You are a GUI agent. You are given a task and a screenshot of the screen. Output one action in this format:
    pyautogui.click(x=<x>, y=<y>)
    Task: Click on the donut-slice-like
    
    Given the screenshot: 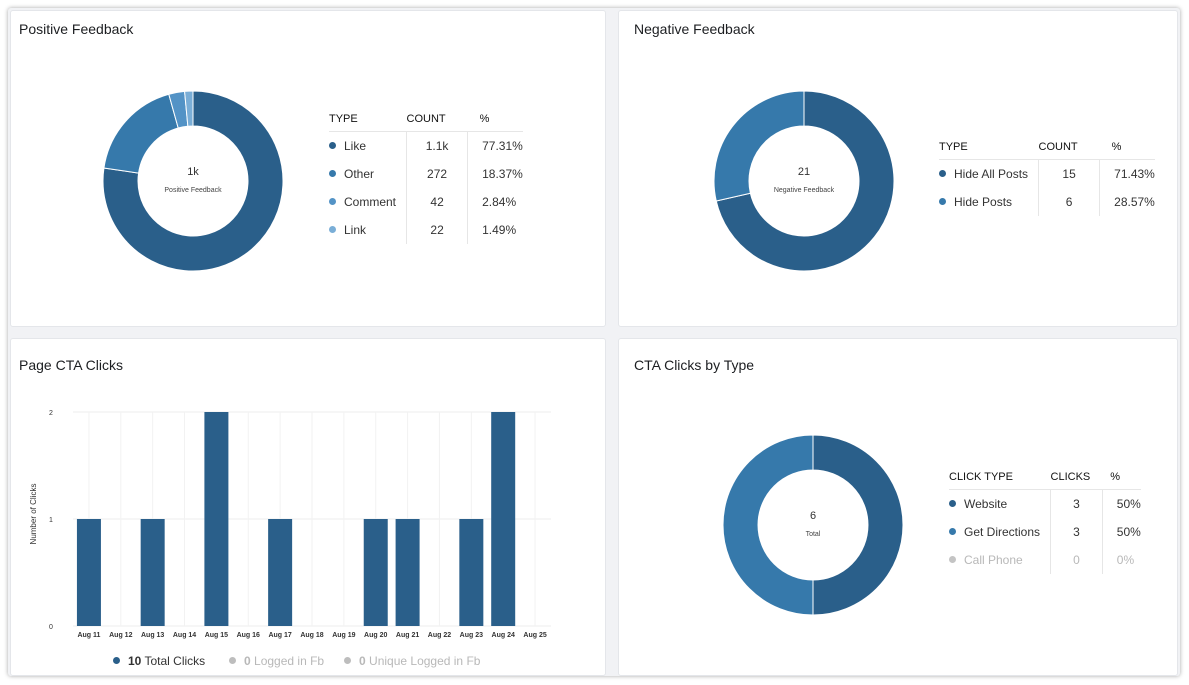 What is the action you would take?
    pyautogui.click(x=193, y=181)
    